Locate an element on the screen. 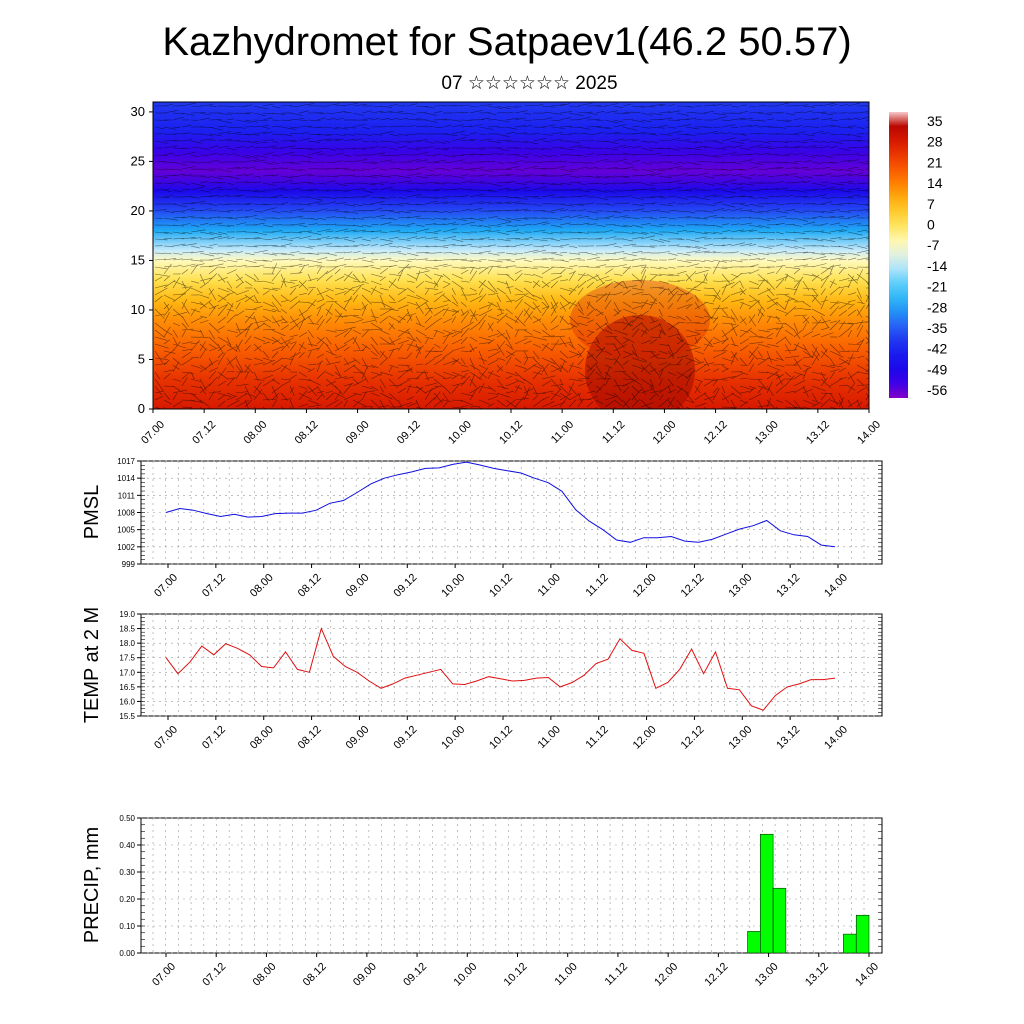 The image size is (1024, 1024). x-tick-label: 11.00 is located at coordinates (562, 432).